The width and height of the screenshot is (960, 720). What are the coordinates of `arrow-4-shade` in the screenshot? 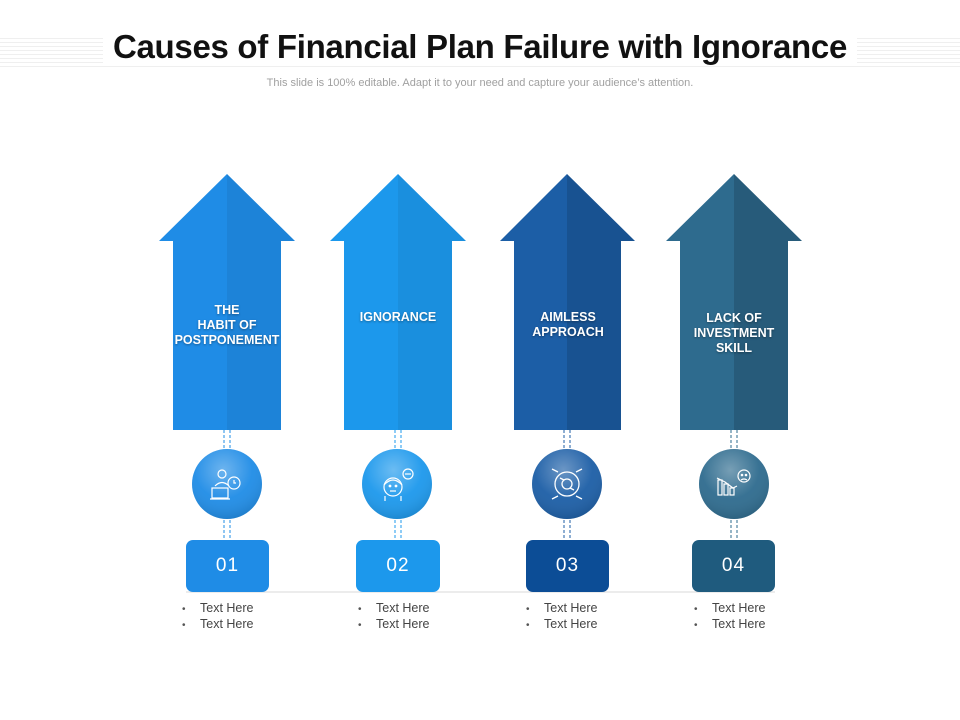 It's located at (768, 302).